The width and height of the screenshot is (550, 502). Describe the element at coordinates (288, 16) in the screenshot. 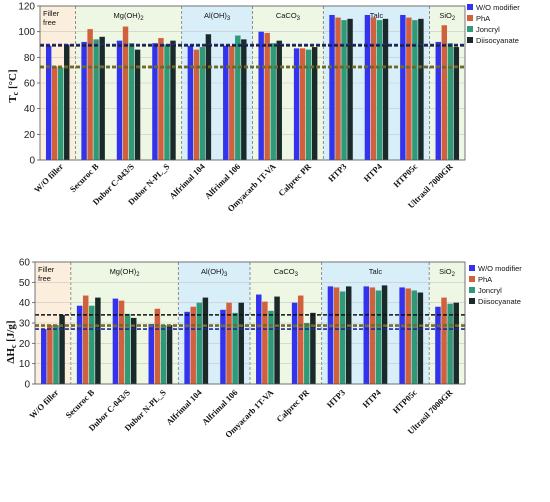

I see `group-label: CaCO3` at that location.